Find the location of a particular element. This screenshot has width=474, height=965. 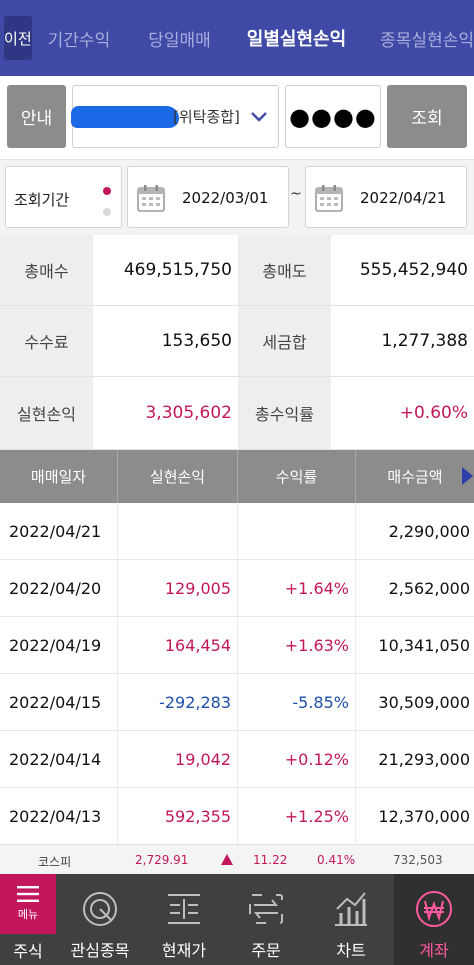

row-date: 2022/04/14 is located at coordinates (59, 759).